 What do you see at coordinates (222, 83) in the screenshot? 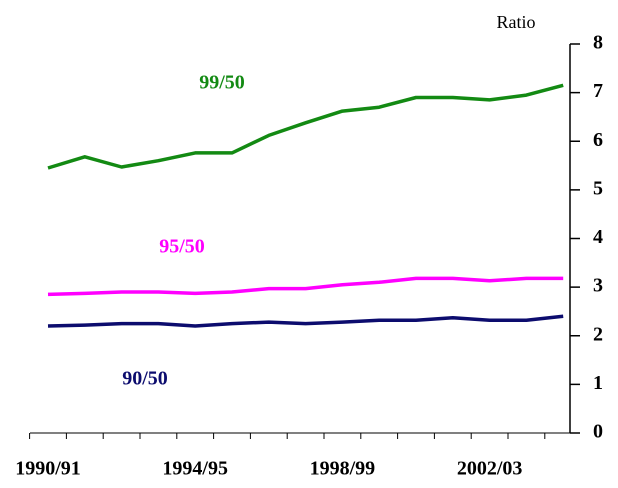
I see `series-label: 99/50` at bounding box center [222, 83].